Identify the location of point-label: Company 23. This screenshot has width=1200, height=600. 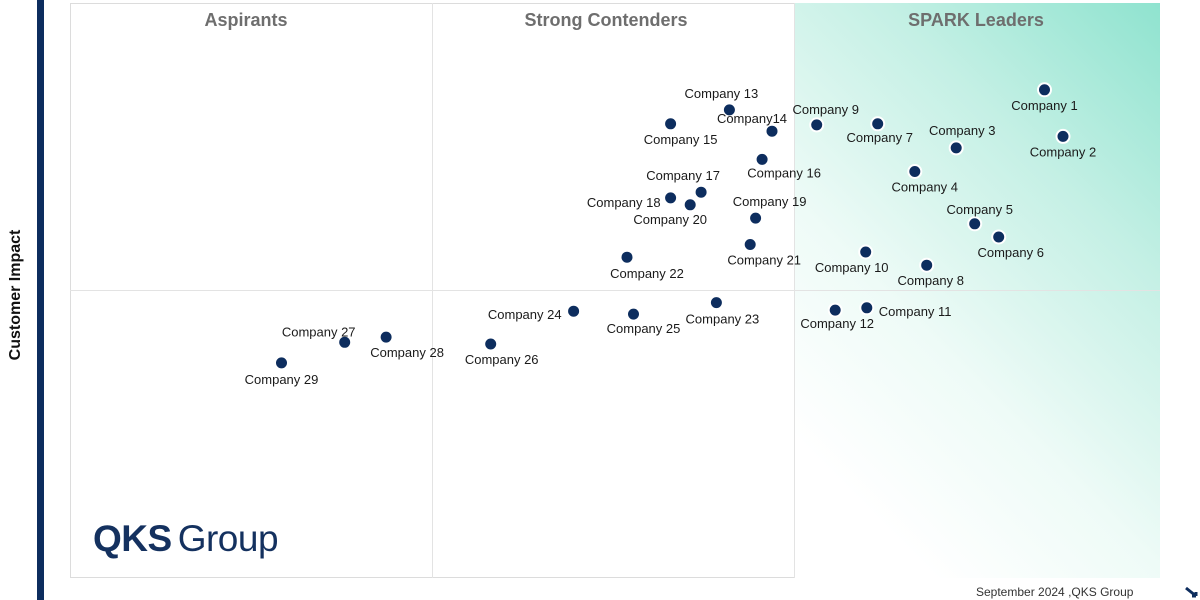
(723, 319).